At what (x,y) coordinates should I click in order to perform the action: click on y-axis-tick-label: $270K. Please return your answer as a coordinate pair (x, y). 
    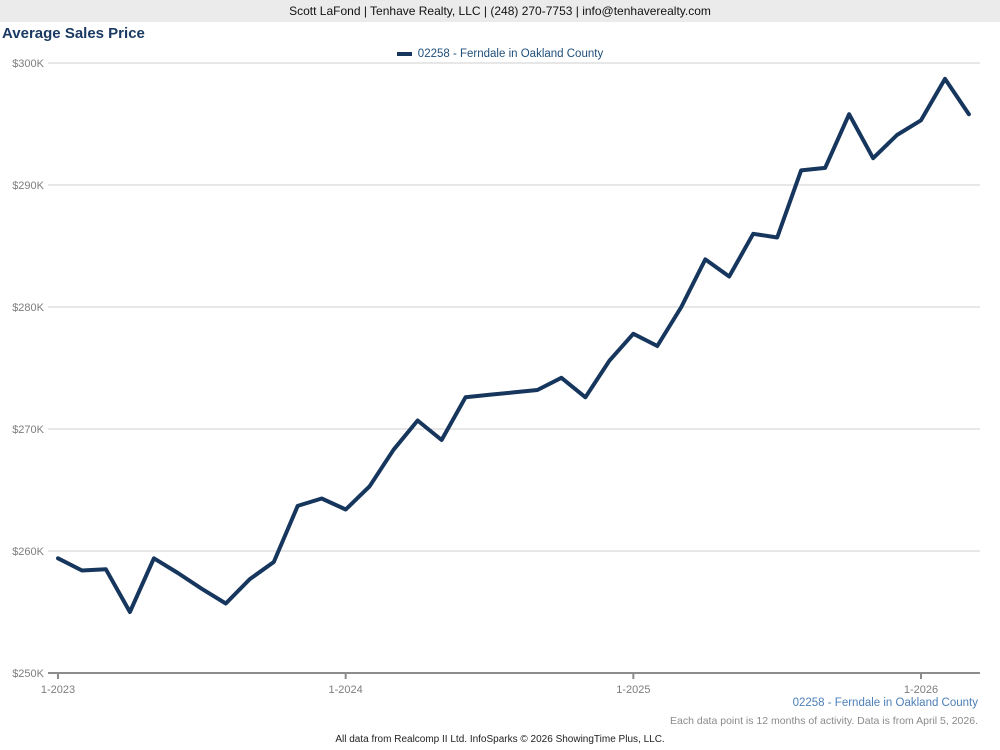
    Looking at the image, I should click on (28, 430).